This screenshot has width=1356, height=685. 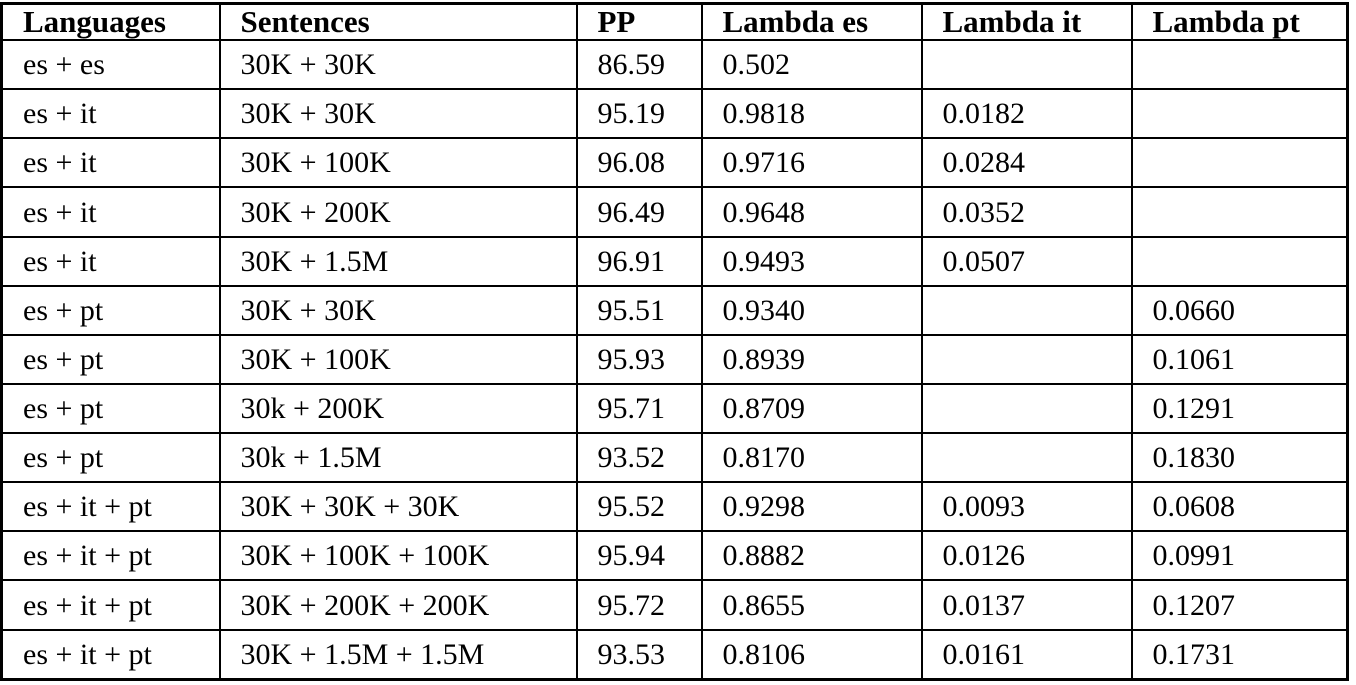 I want to click on table-cell: 0.1731, so click(x=1239, y=654).